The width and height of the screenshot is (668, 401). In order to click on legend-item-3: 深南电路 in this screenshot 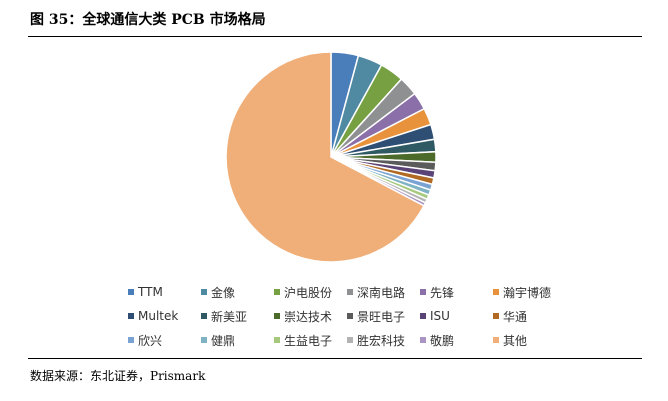, I will do `click(383, 292)`.